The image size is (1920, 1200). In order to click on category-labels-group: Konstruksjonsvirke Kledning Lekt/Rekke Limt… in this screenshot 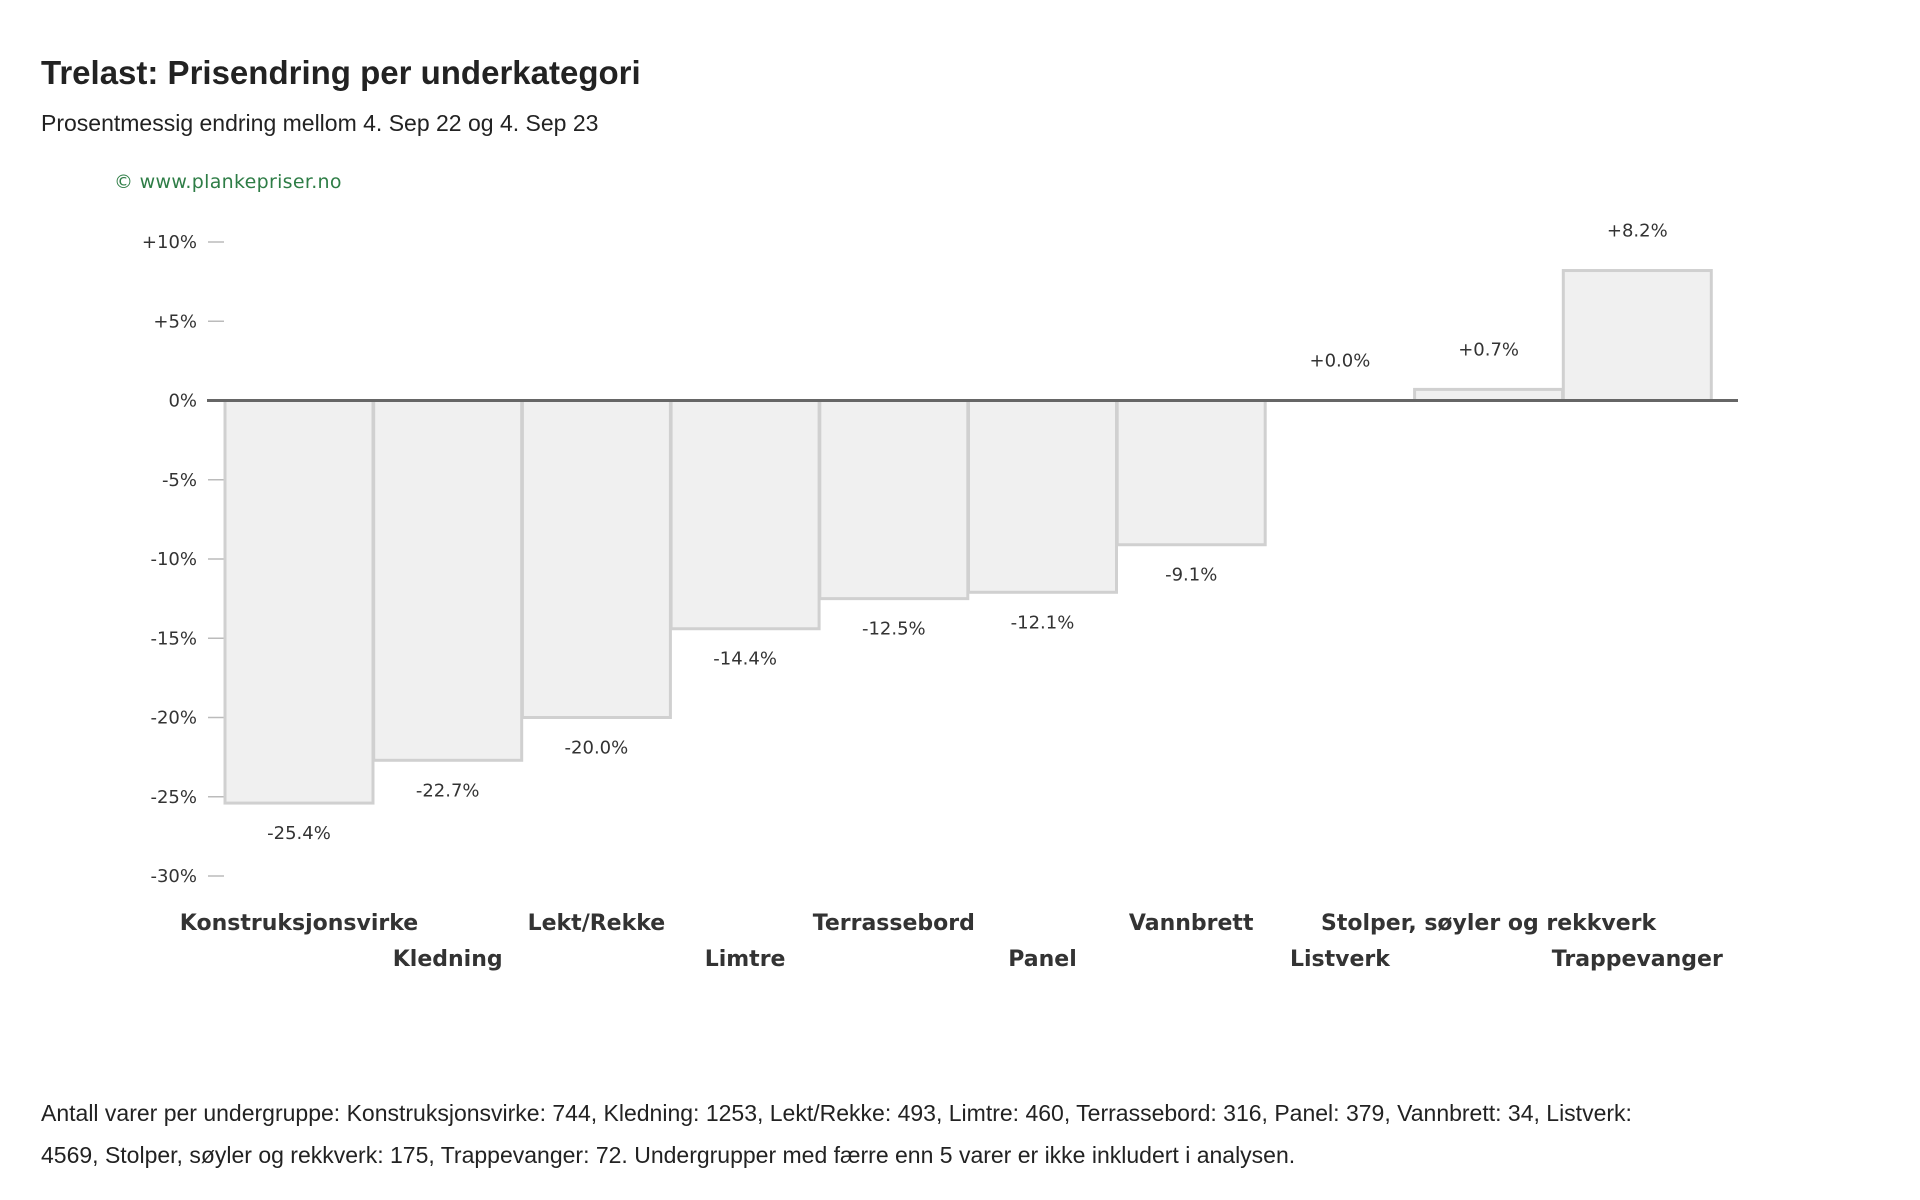, I will do `click(951, 941)`.